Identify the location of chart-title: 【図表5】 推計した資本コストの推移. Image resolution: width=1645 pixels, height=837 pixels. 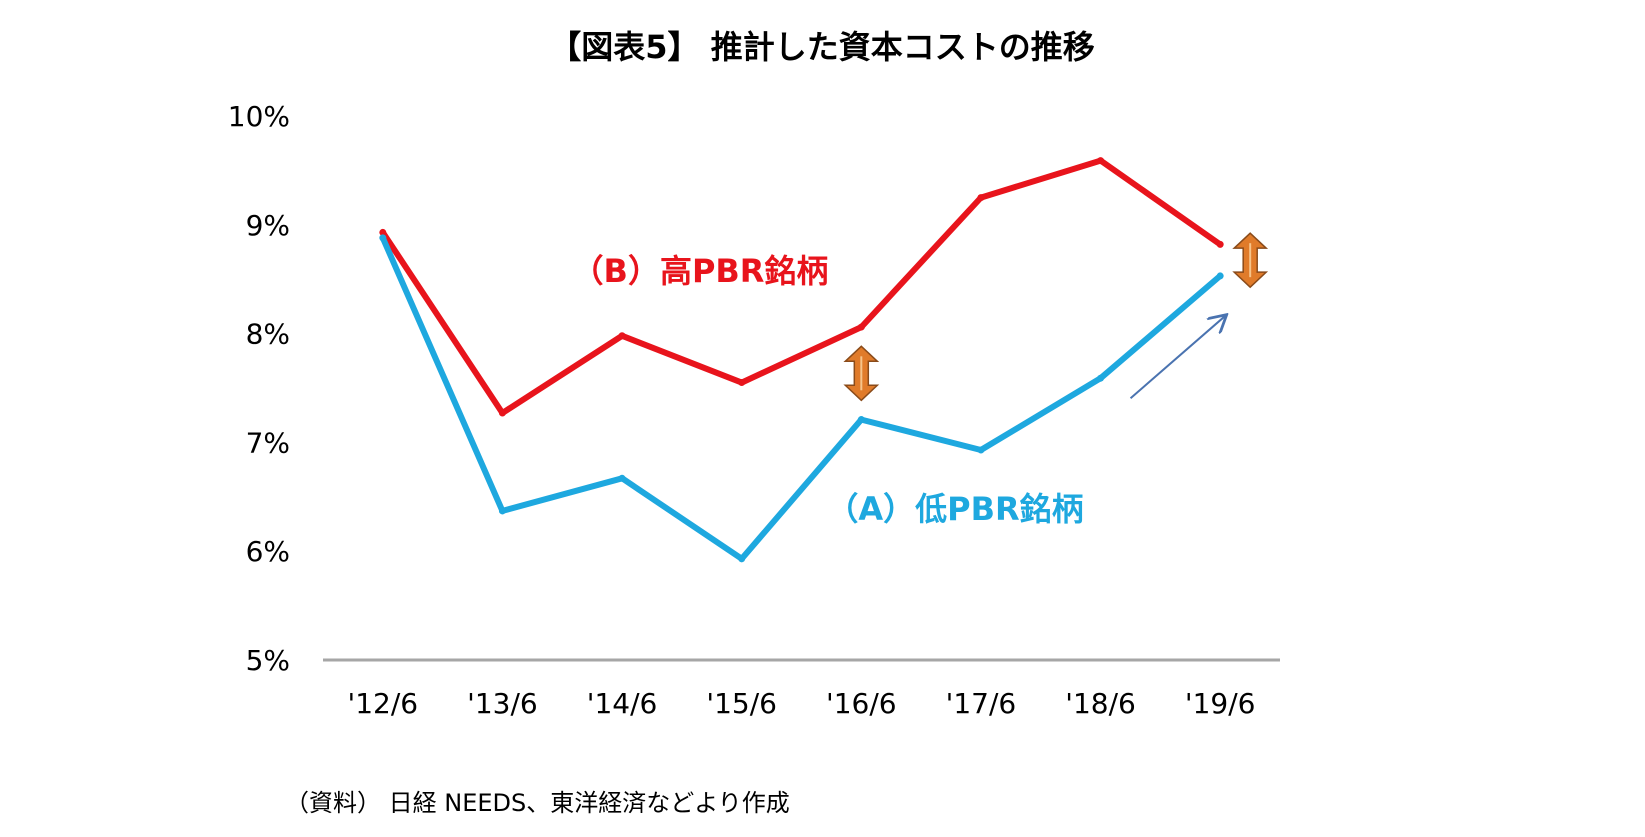
(821, 47).